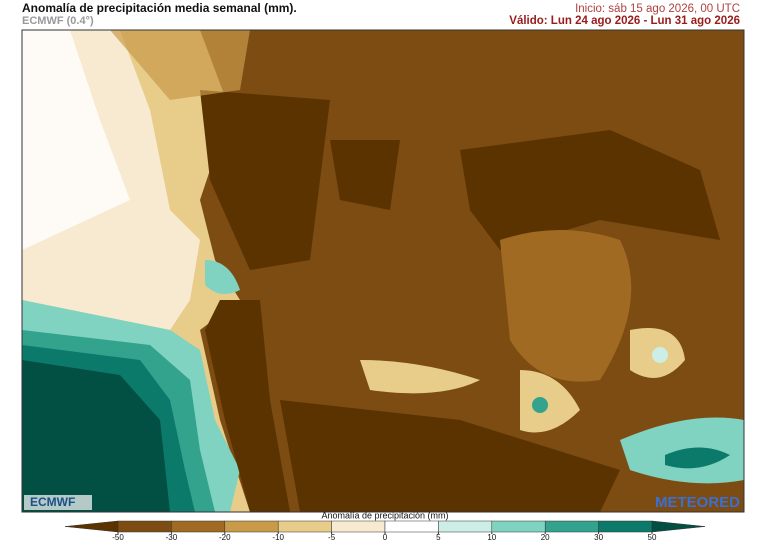  Describe the element at coordinates (172, 537) in the screenshot. I see `colorbar-tick-label: -30` at that location.